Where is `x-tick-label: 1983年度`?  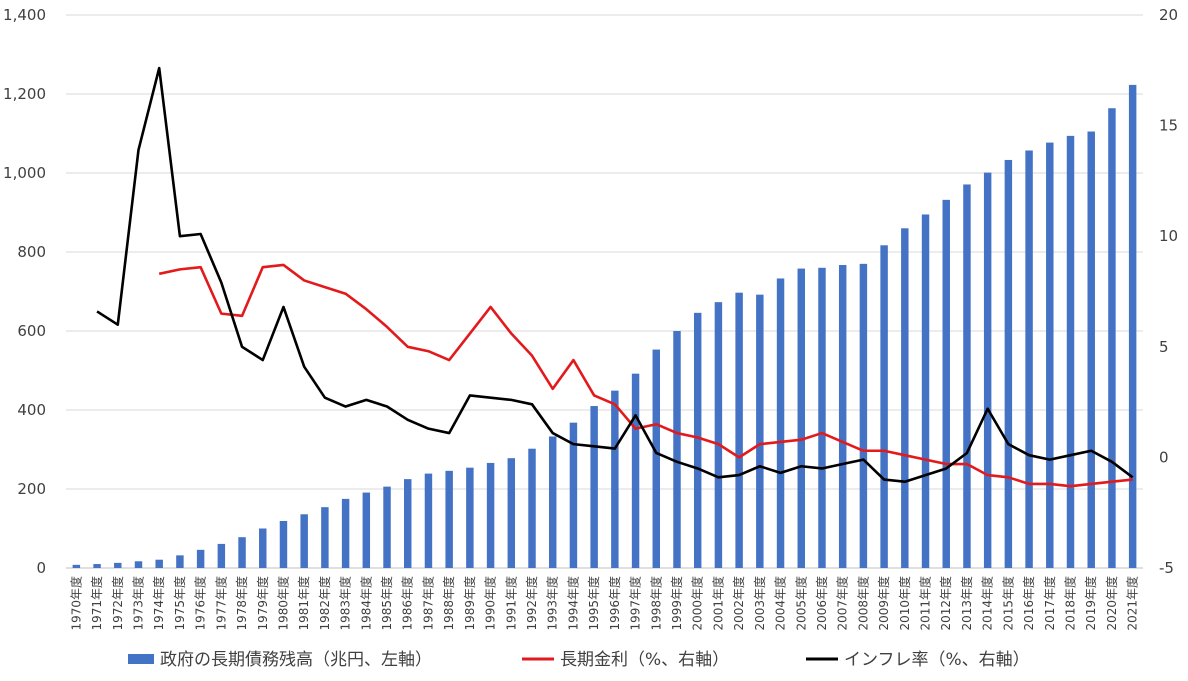 x-tick-label: 1983年度 is located at coordinates (345, 603).